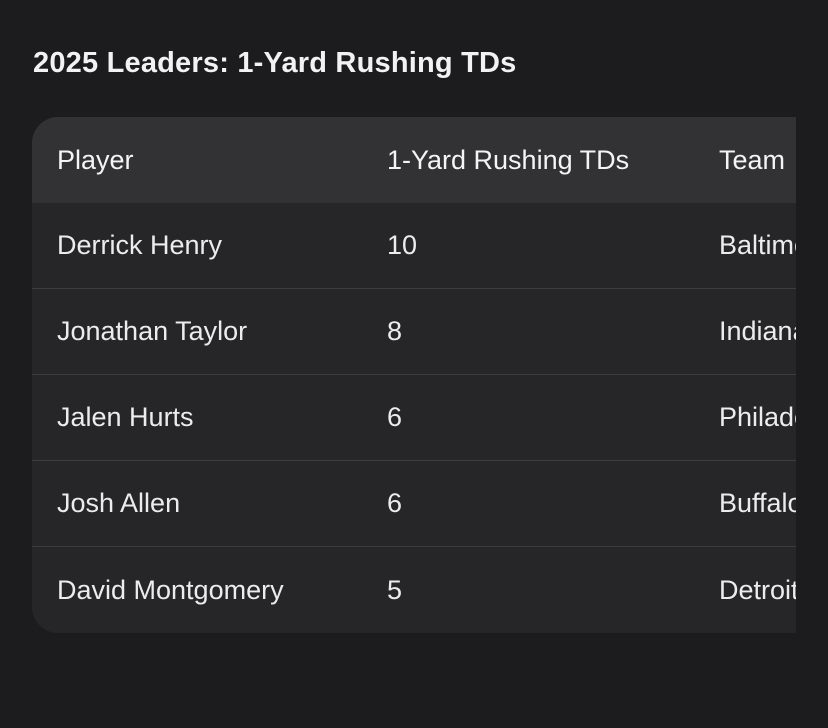 This screenshot has width=828, height=728. What do you see at coordinates (414, 332) in the screenshot?
I see `table-row: Jonathan Taylor 8 Indianapolis Colts` at bounding box center [414, 332].